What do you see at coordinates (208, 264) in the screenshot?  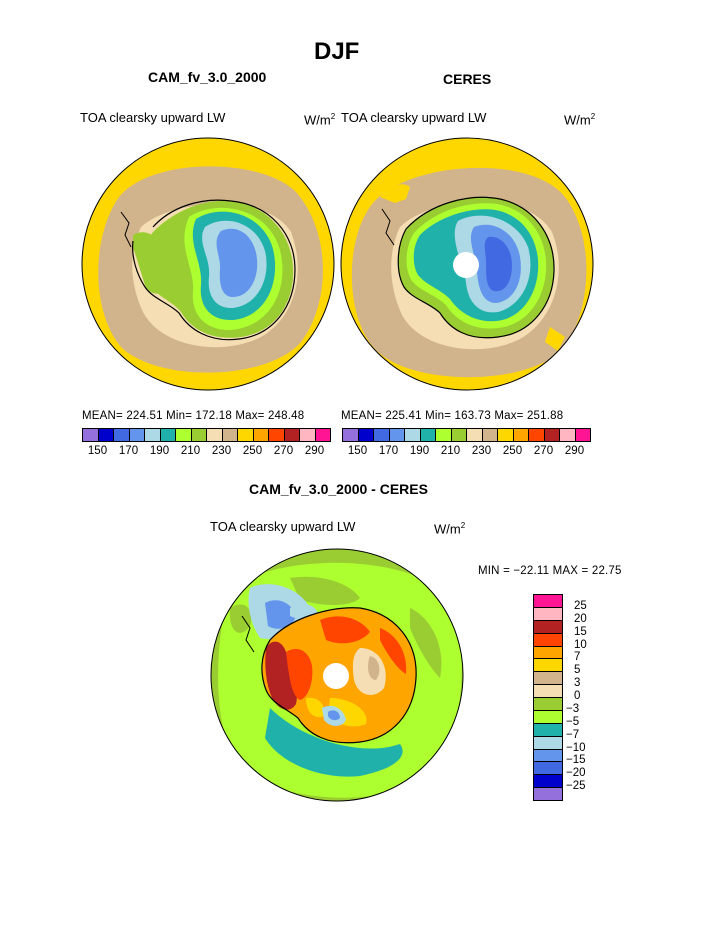 I see `panel-1-polar-map` at bounding box center [208, 264].